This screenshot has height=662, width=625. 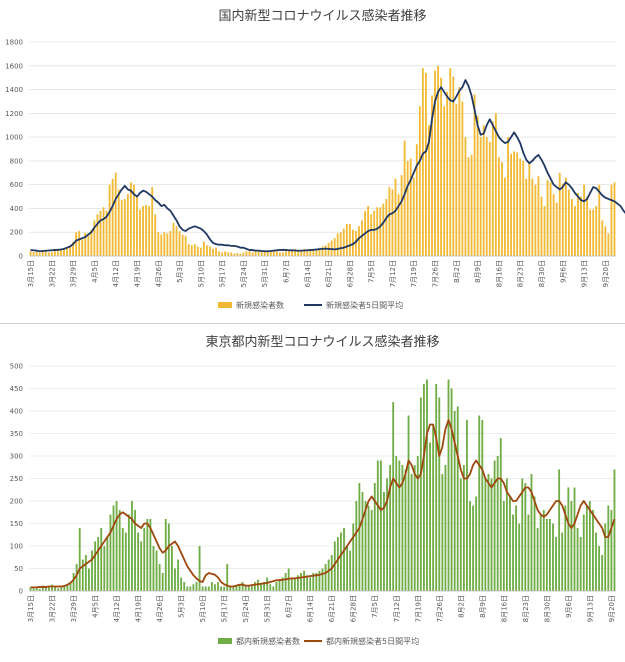 I want to click on x-tick-label: 3月22日, so click(x=52, y=273).